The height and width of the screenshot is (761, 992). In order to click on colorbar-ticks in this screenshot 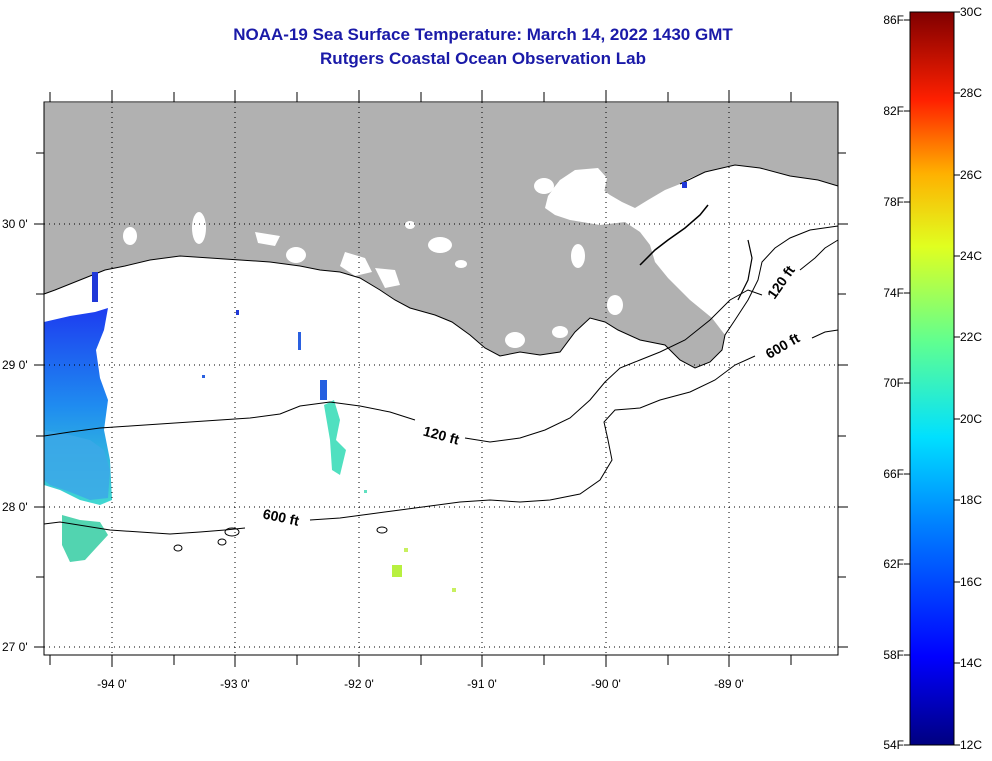, I will do `click(932, 378)`.